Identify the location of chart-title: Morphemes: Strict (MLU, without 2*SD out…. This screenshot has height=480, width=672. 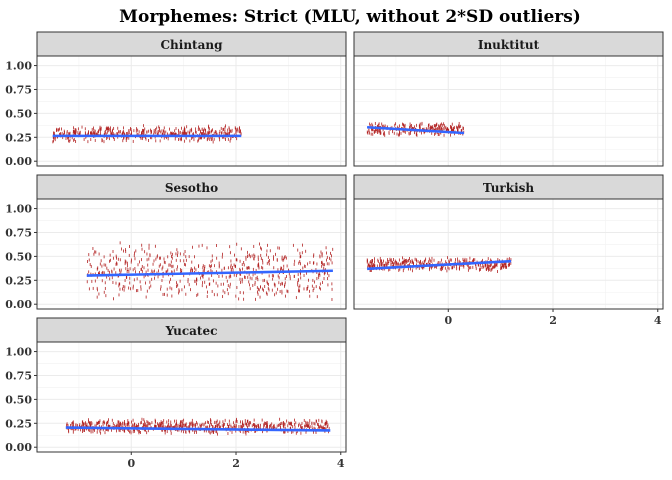
(350, 17).